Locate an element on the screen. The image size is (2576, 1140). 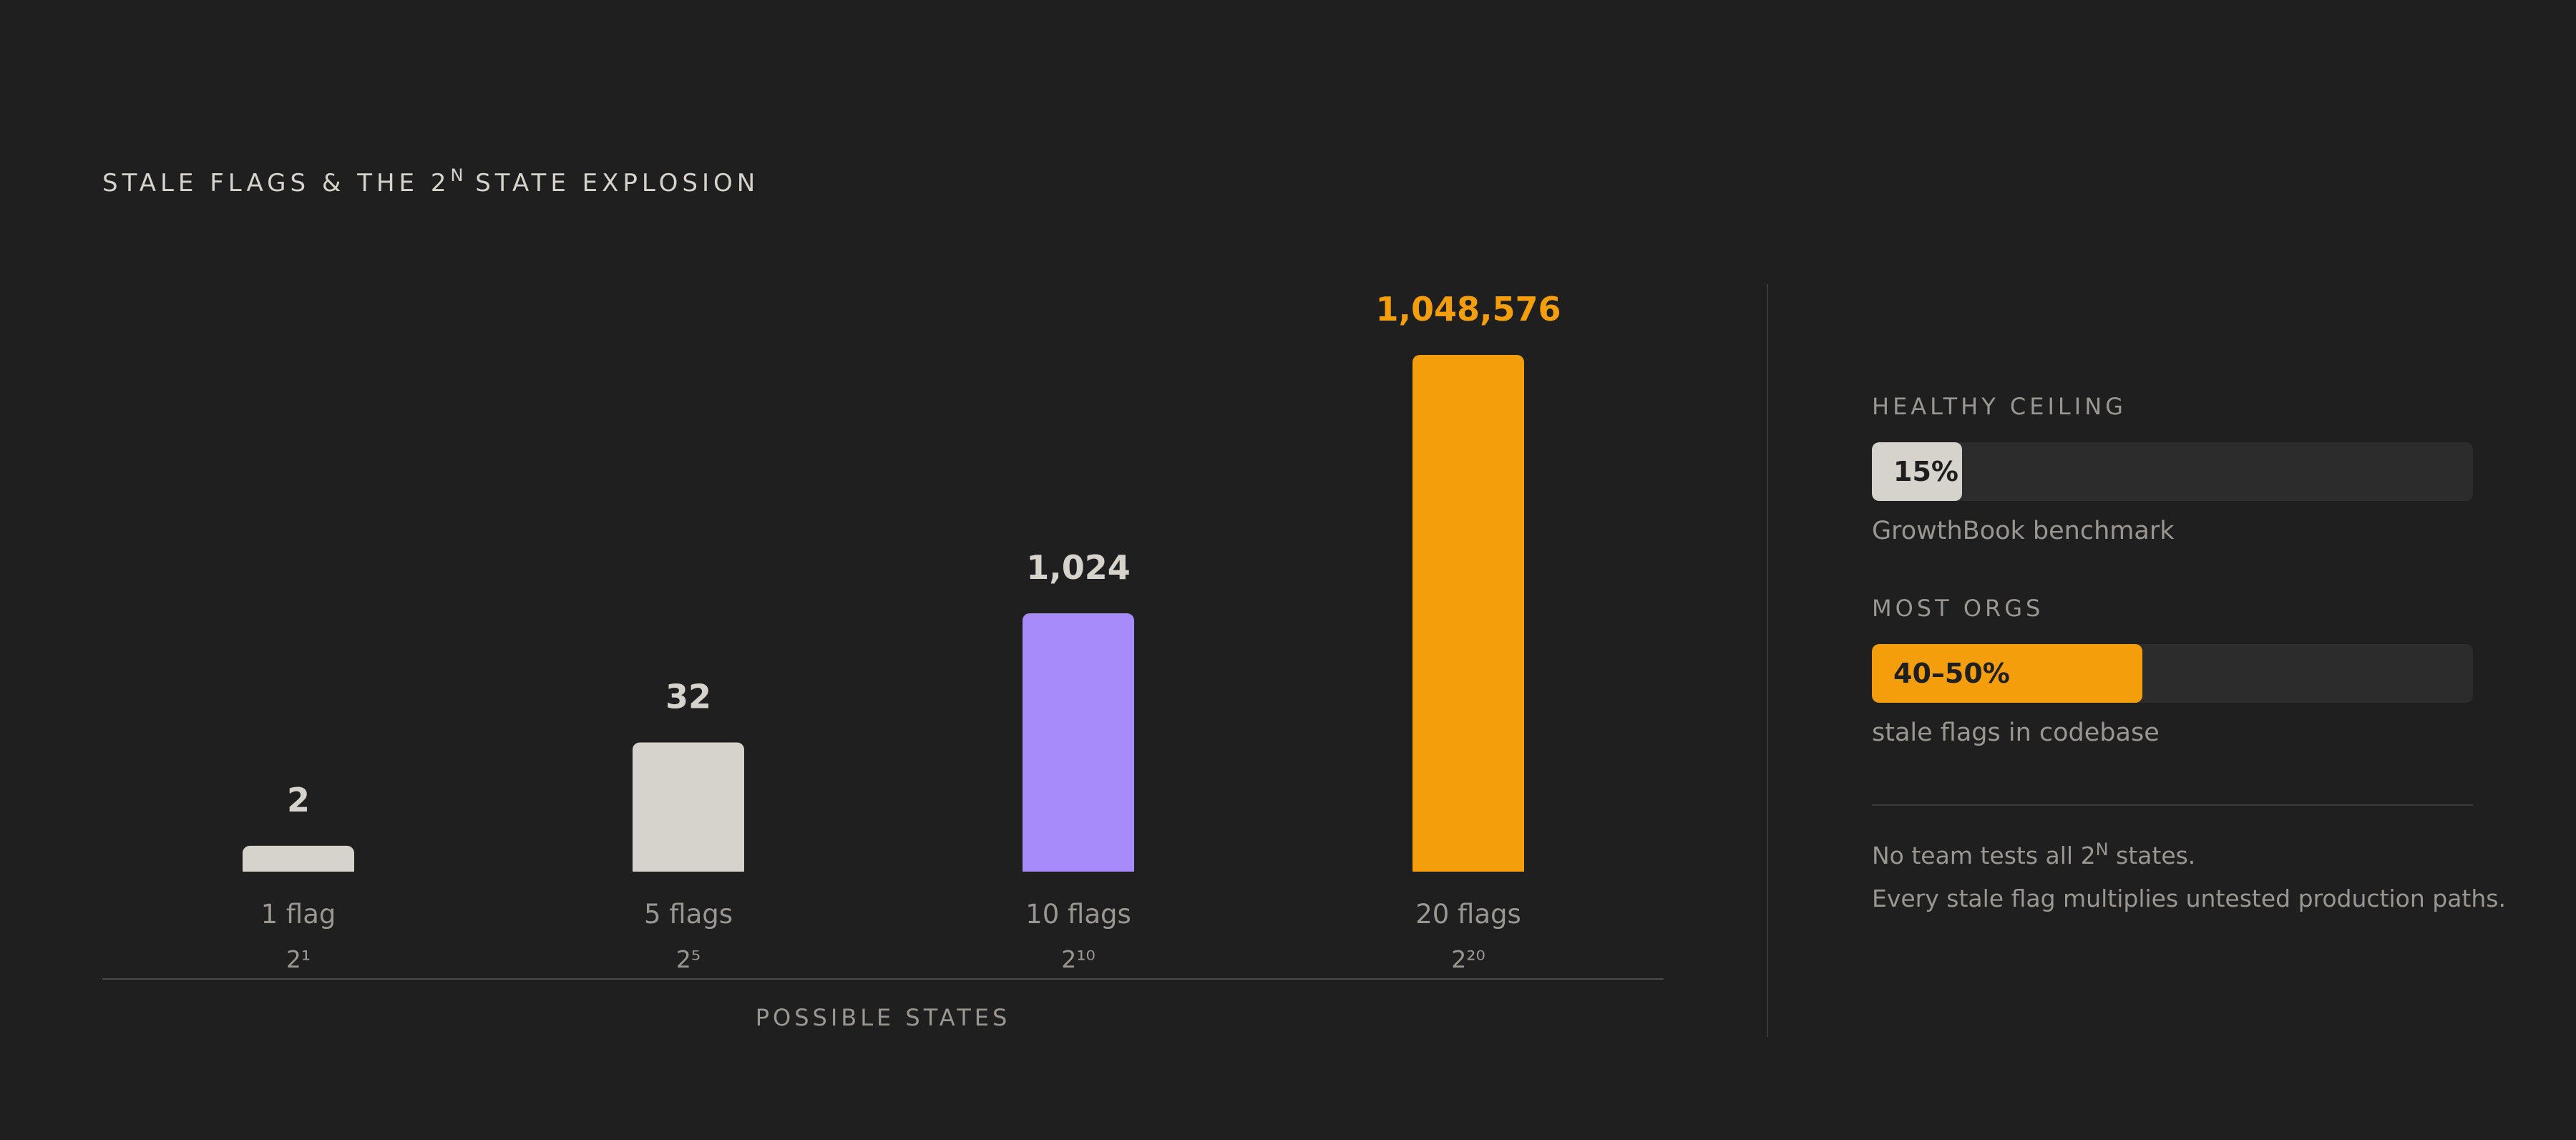
title-superscript: N is located at coordinates (457, 175).